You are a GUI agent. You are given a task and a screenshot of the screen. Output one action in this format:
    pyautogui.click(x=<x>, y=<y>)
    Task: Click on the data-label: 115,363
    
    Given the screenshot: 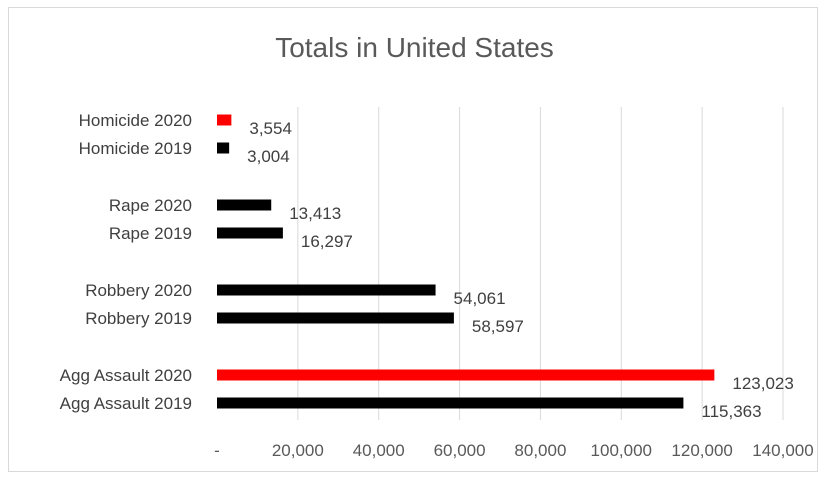 What is the action you would take?
    pyautogui.click(x=731, y=411)
    